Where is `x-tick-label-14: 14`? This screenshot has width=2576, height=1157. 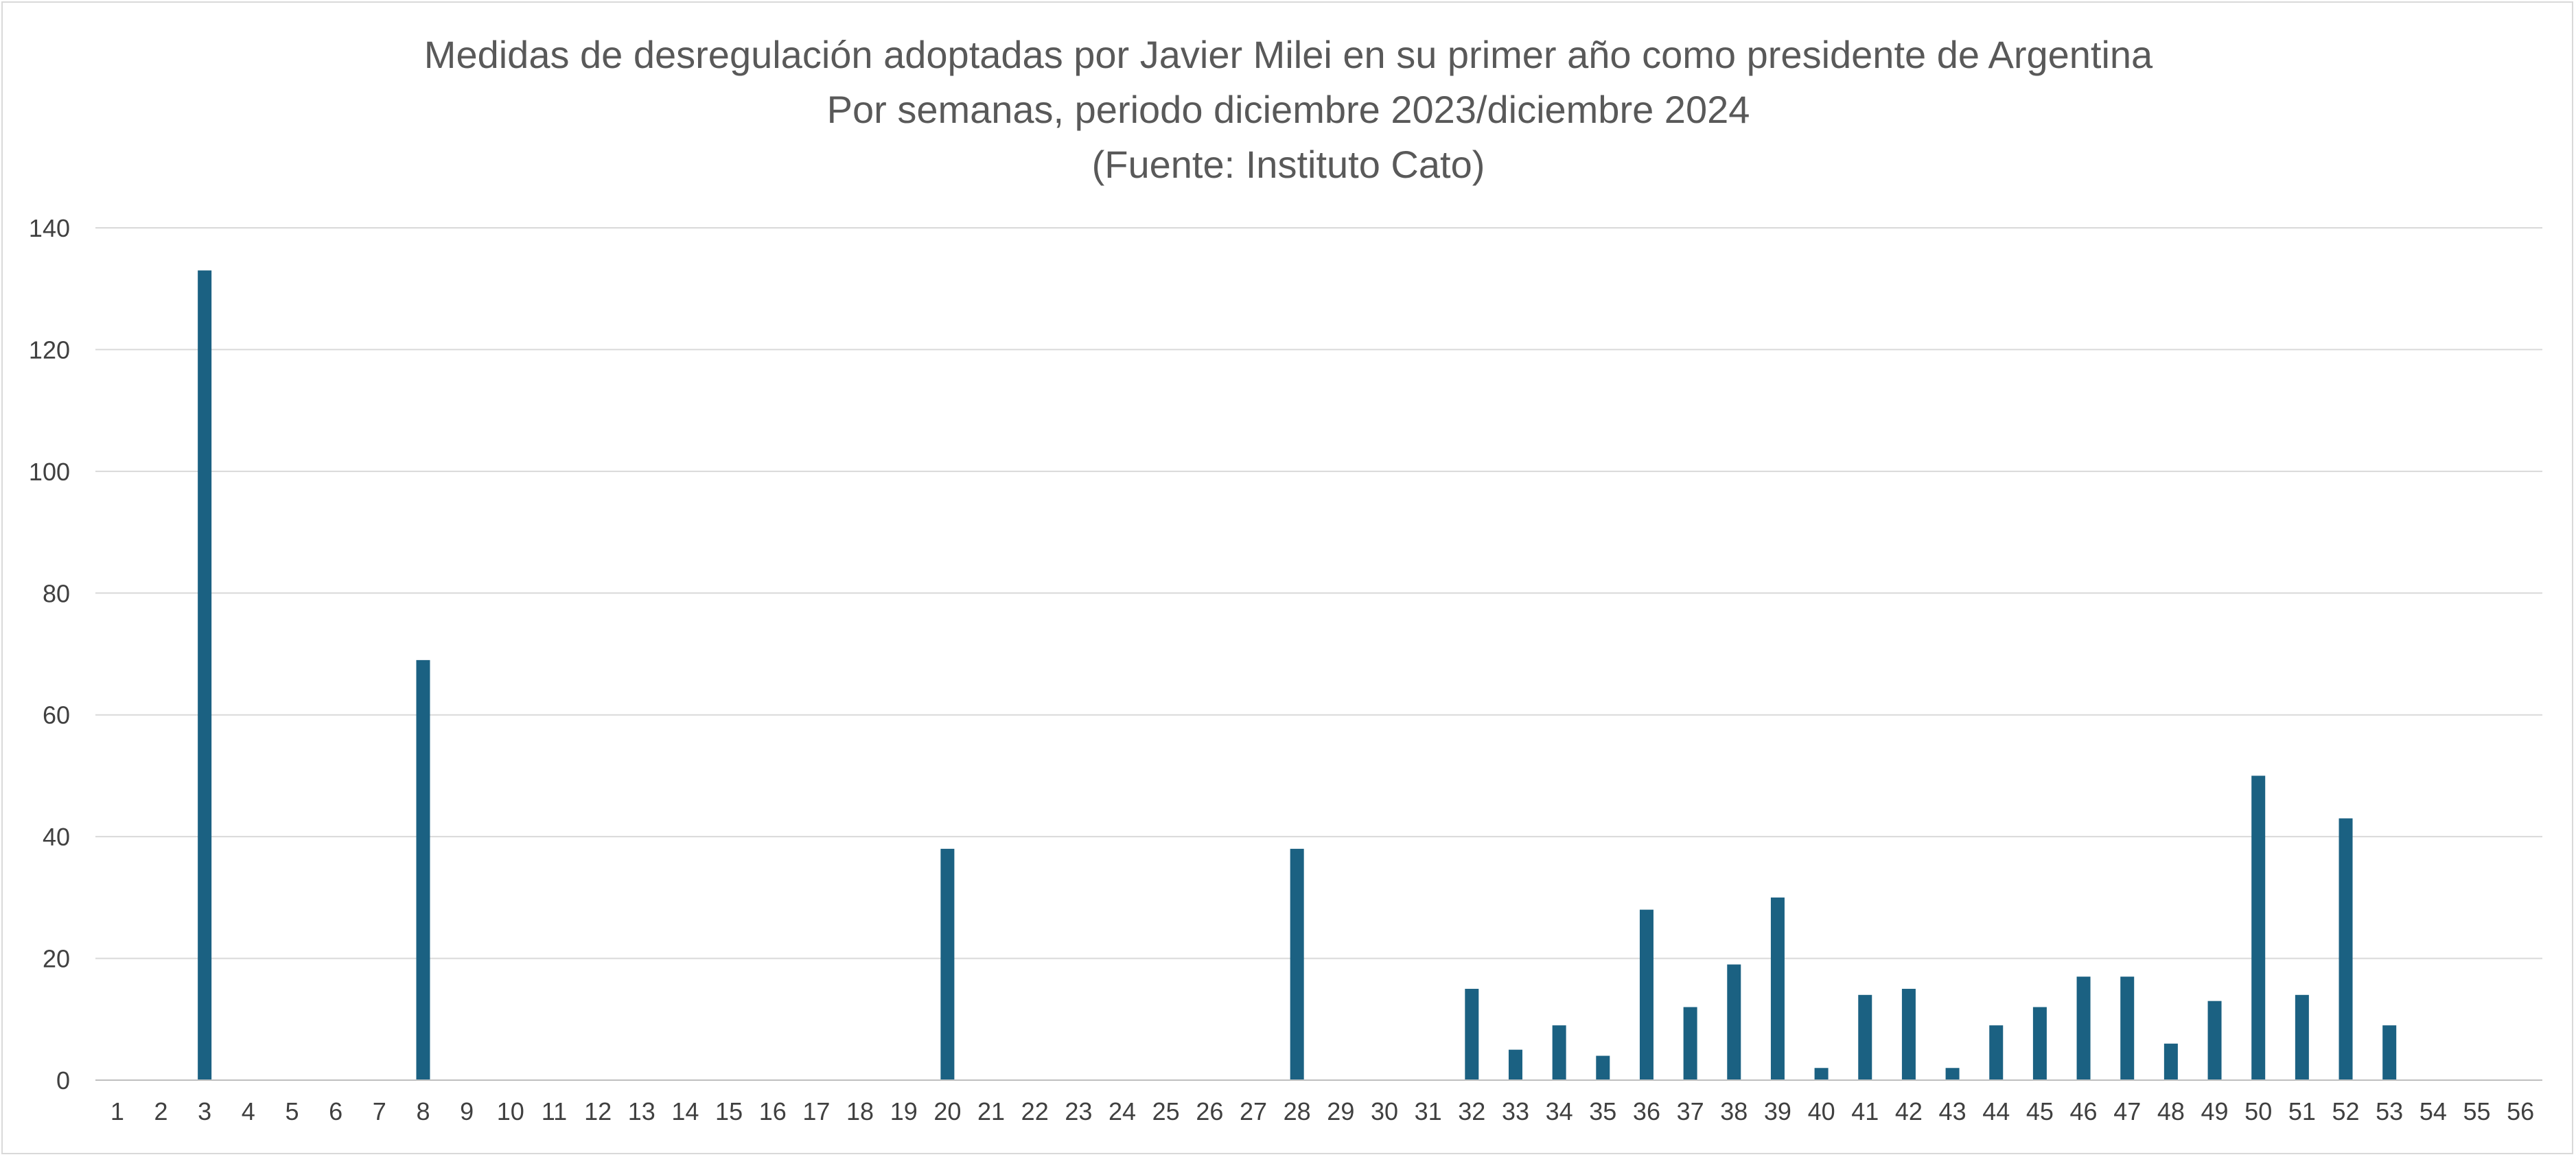
x-tick-label-14: 14 is located at coordinates (685, 1111).